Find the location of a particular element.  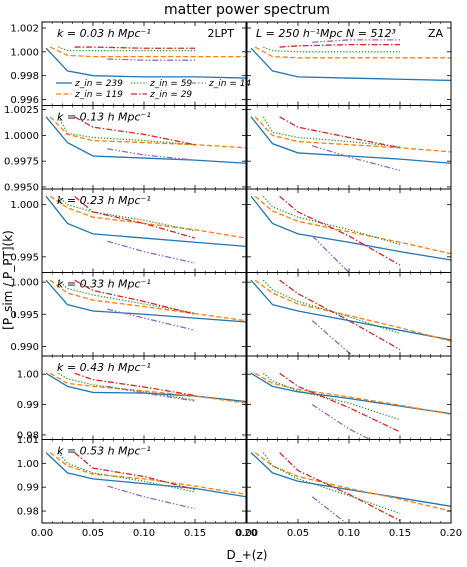

panel-row2-right is located at coordinates (349, 147).